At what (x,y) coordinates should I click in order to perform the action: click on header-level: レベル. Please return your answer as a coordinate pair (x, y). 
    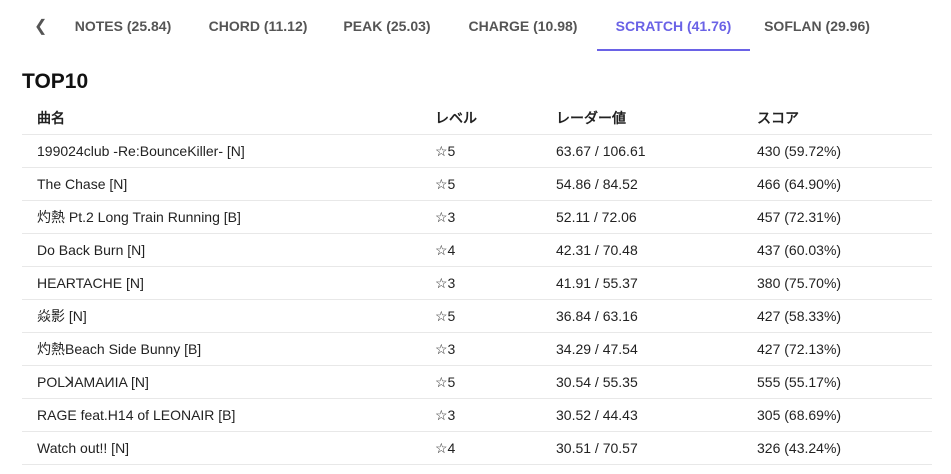
    Looking at the image, I should click on (495, 118).